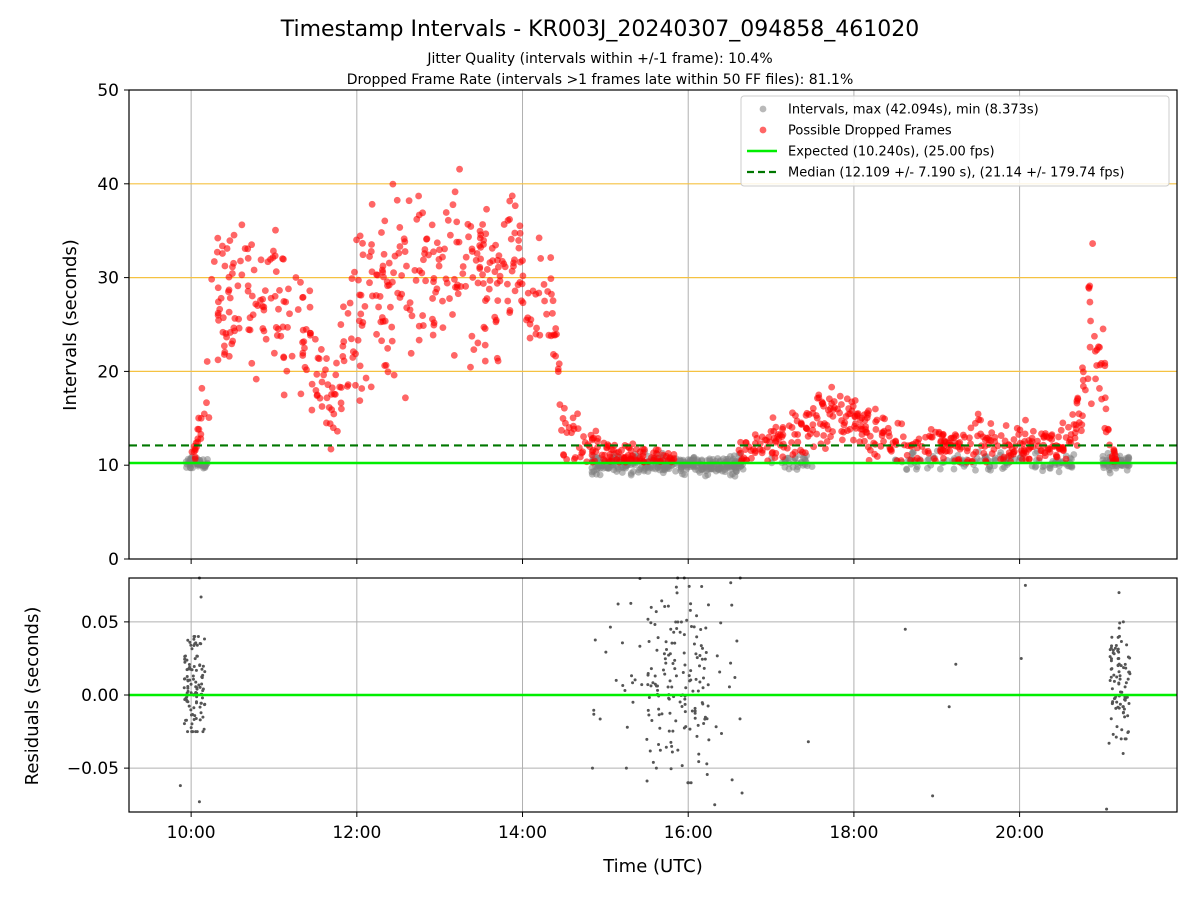 This screenshot has width=1200, height=900. Describe the element at coordinates (32, 696) in the screenshot. I see `bottom-y-axis-label: Residuals (seconds)` at that location.